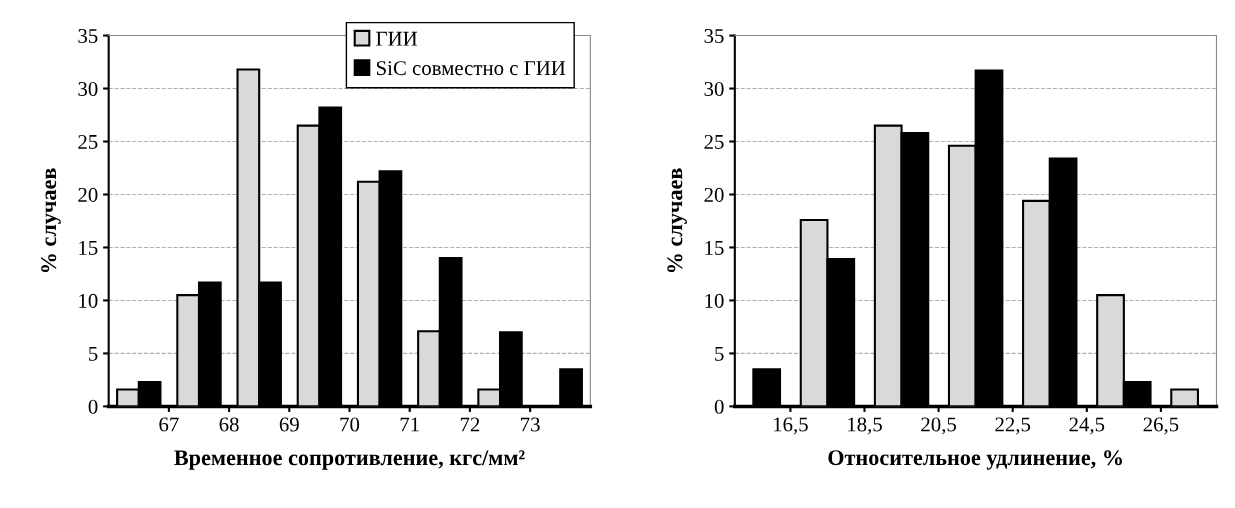 This screenshot has width=1235, height=508. I want to click on x-tick-label: 72, so click(470, 424).